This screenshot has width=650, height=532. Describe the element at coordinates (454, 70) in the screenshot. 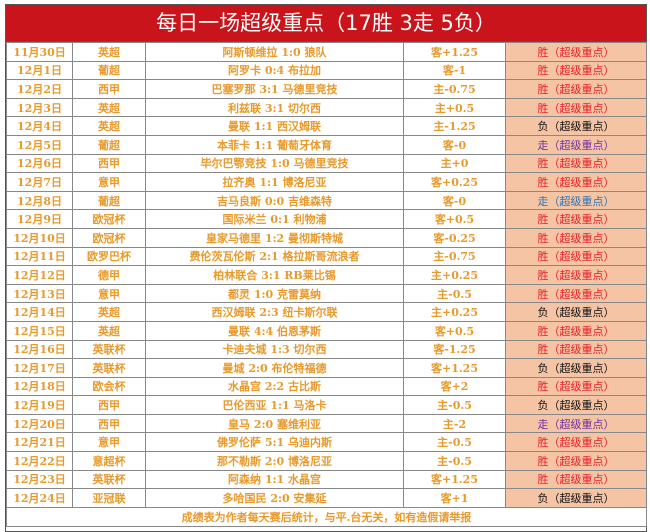

I see `handicap-cell: 客-1` at that location.